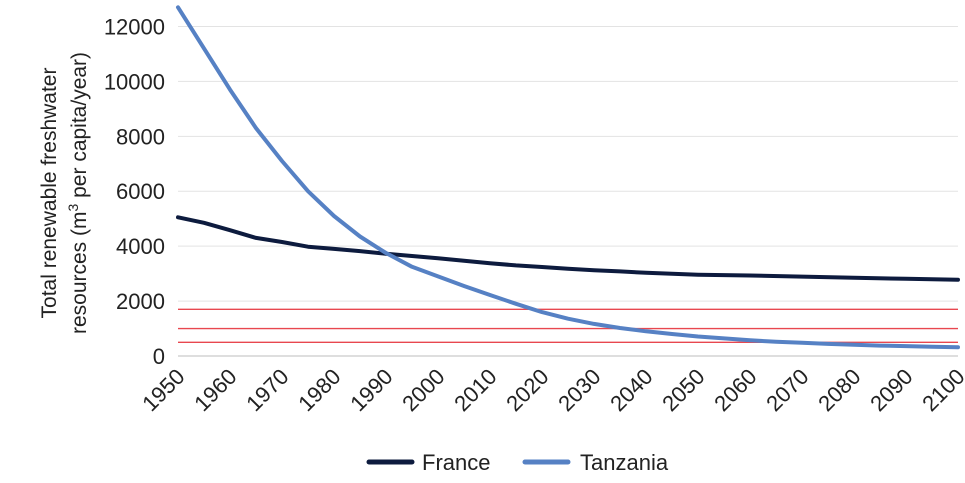 This screenshot has width=965, height=483. I want to click on legend: France Tanzania, so click(517, 462).